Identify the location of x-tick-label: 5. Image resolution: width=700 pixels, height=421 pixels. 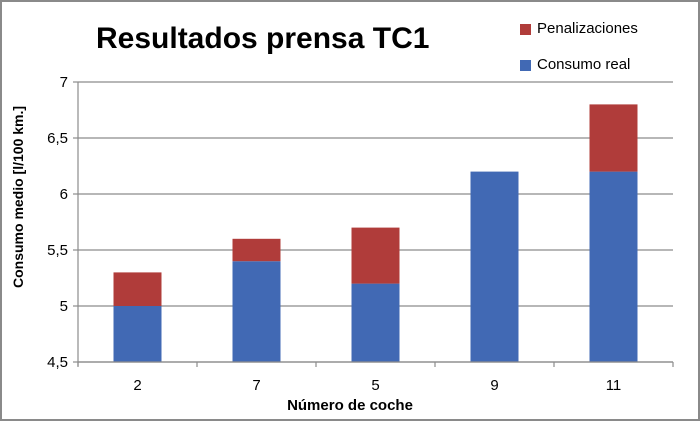
(375, 385).